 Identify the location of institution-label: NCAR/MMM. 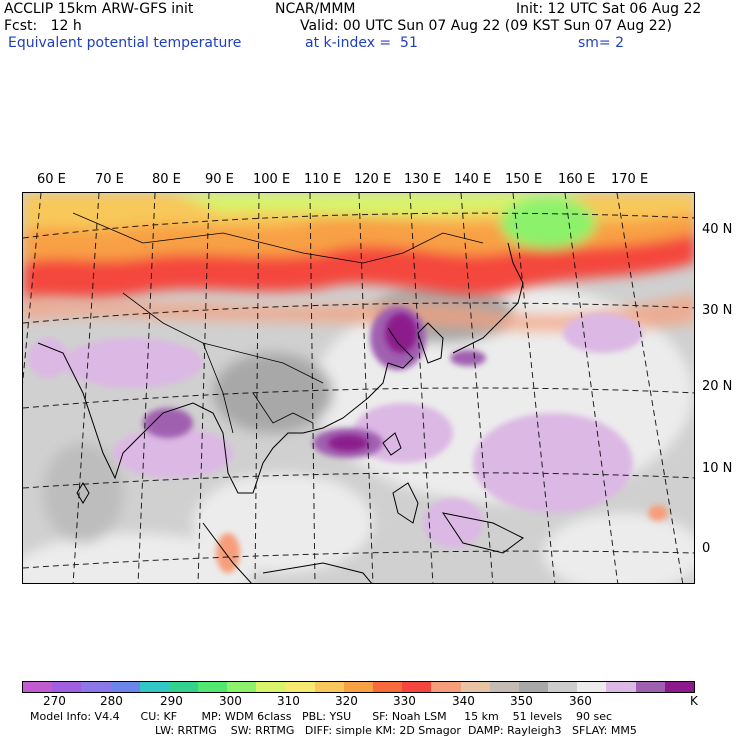
(315, 9).